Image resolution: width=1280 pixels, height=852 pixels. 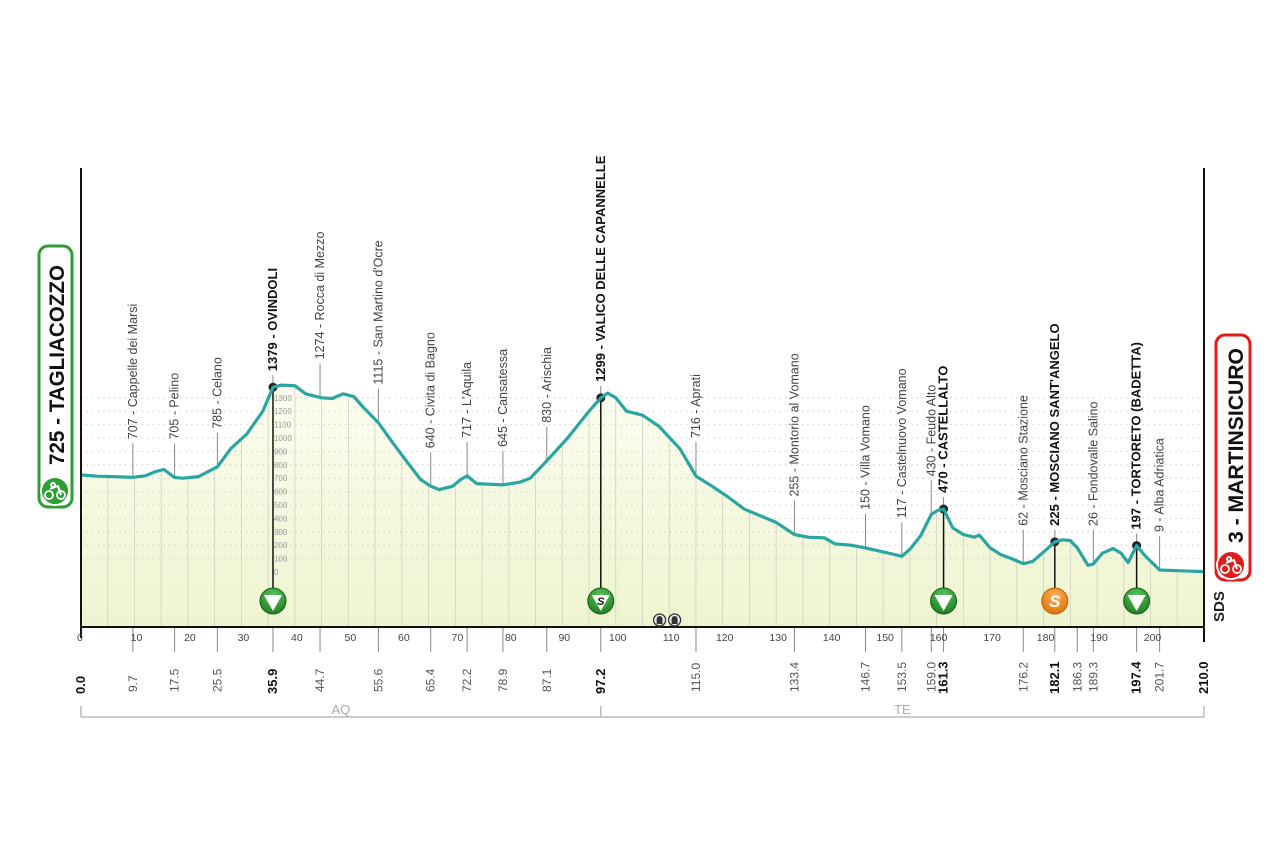 What do you see at coordinates (992, 638) in the screenshot?
I see `x-tick-label: 170` at bounding box center [992, 638].